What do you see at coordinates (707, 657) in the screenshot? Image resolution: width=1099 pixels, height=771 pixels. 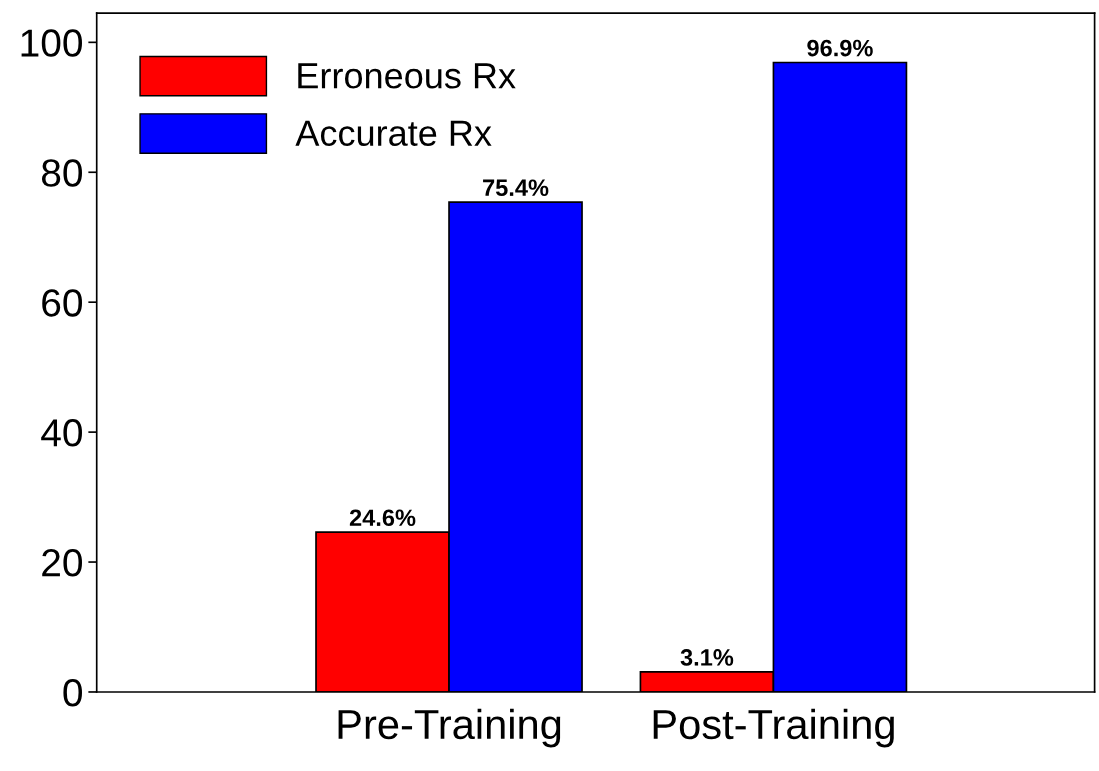 I see `data-label: 3.1%` at bounding box center [707, 657].